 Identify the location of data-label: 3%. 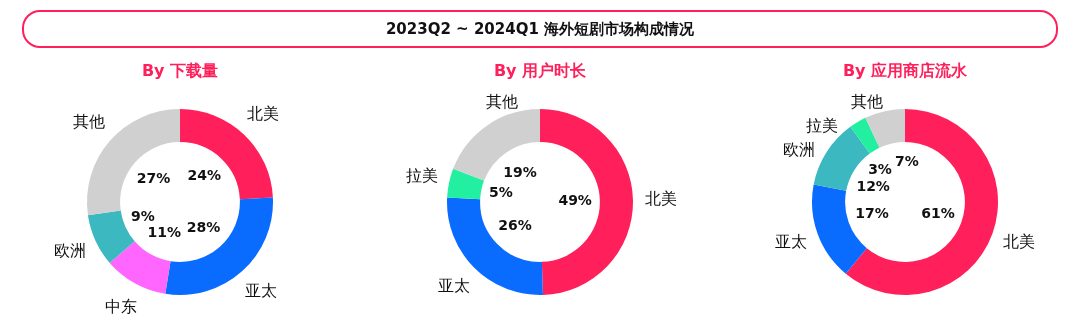
(880, 169).